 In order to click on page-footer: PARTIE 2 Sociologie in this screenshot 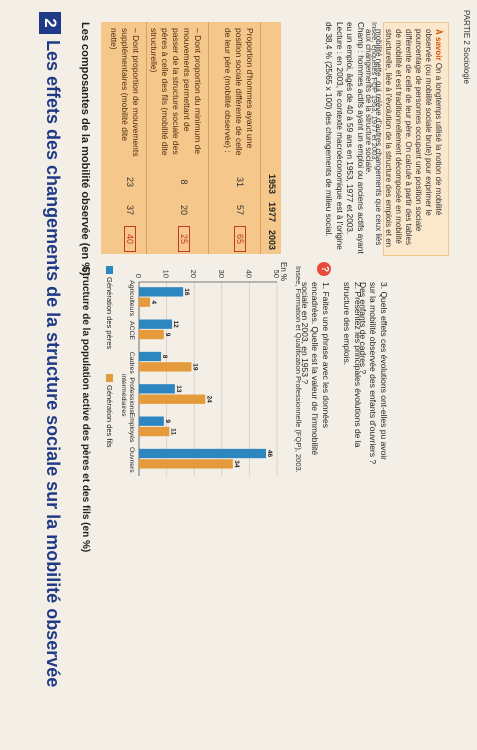, I will do `click(466, 47)`.